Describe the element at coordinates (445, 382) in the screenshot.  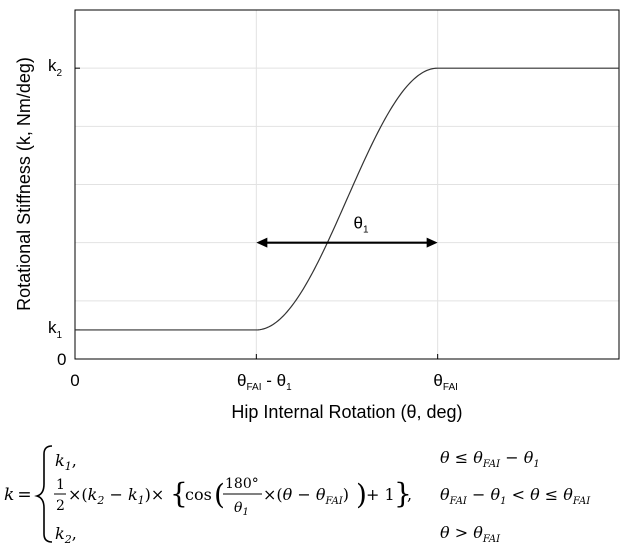
I see `x-tick-label-thetafai: θFAI` at that location.